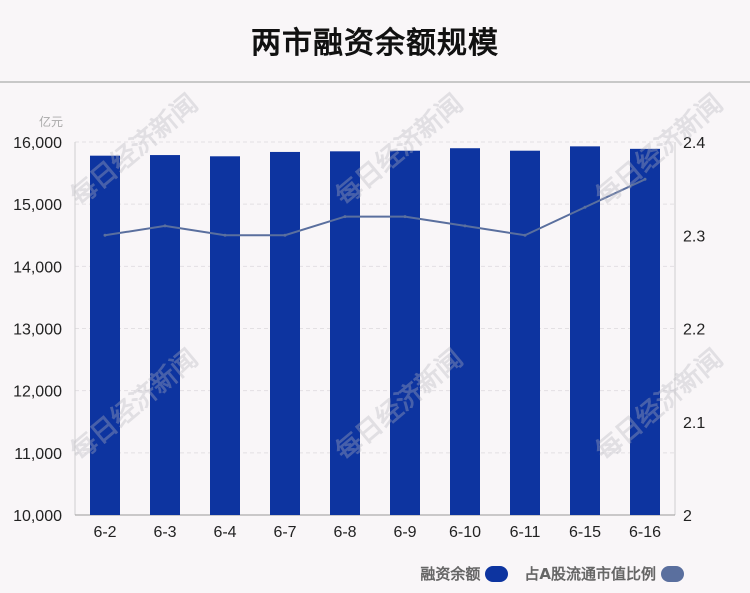 Image resolution: width=750 pixels, height=593 pixels. Describe the element at coordinates (38, 454) in the screenshot. I see `y-left-tick-label: 11,000` at that location.